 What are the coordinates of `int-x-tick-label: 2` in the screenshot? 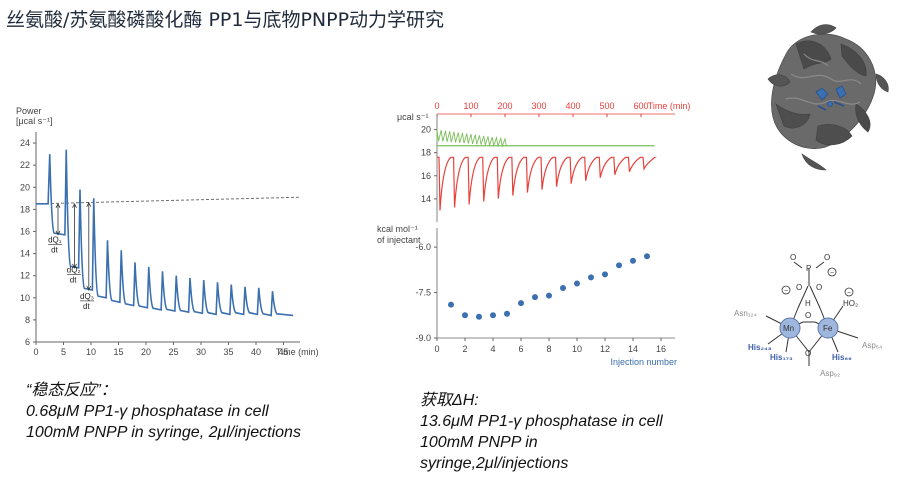 It's located at (464, 349).